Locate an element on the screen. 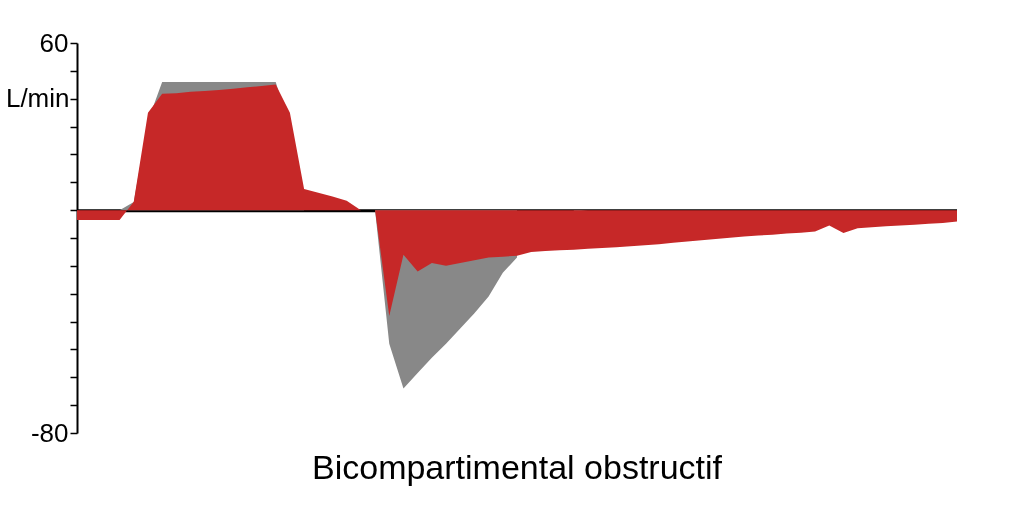 This screenshot has width=1024, height=511. y-tick-label: 60 is located at coordinates (54, 42).